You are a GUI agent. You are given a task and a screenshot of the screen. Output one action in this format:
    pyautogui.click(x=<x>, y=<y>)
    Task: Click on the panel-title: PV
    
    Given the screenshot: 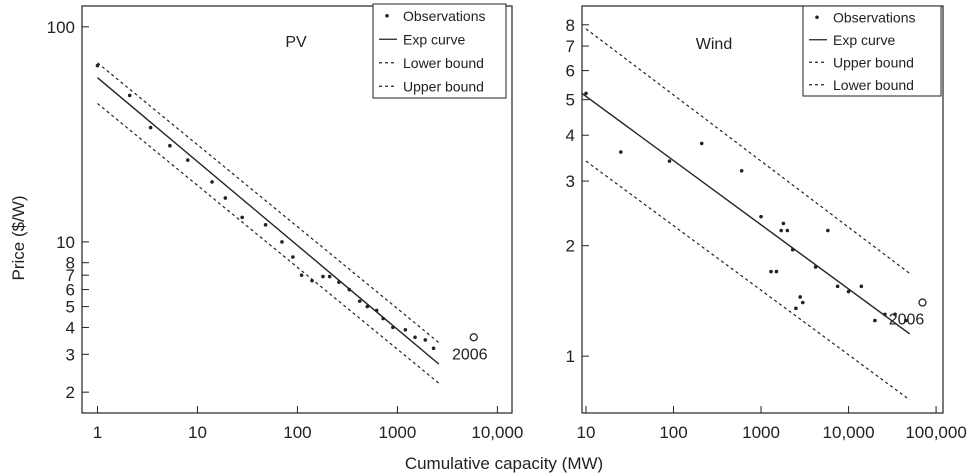 What is the action you would take?
    pyautogui.click(x=296, y=42)
    